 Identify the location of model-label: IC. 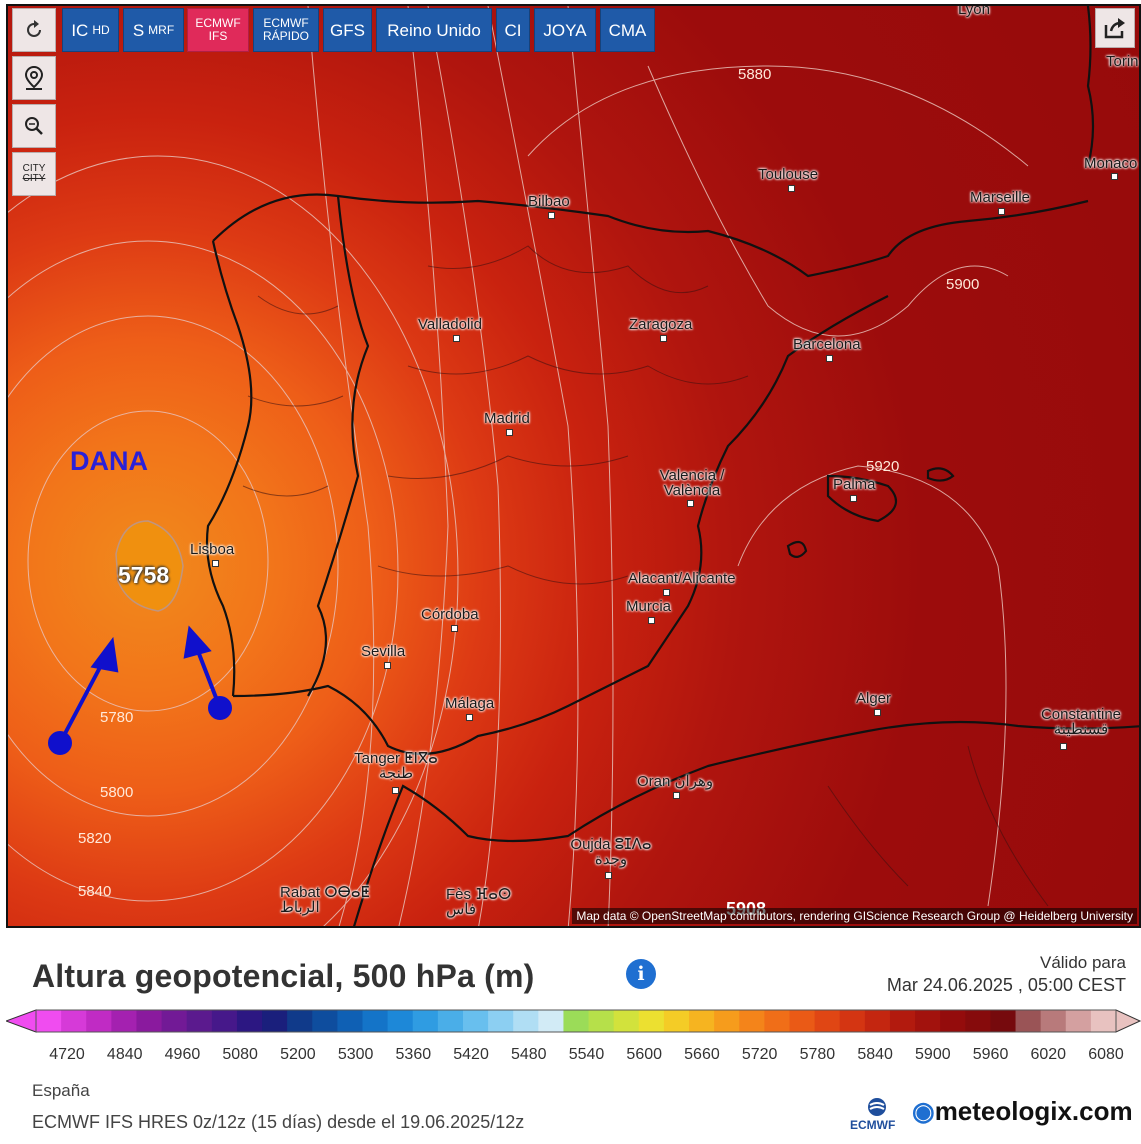
(80, 30).